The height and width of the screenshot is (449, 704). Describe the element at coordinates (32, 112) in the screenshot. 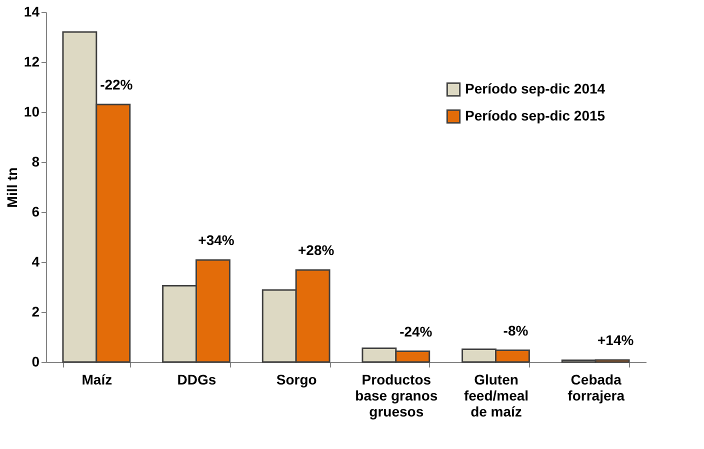

I see `y-tick-label: 10` at that location.